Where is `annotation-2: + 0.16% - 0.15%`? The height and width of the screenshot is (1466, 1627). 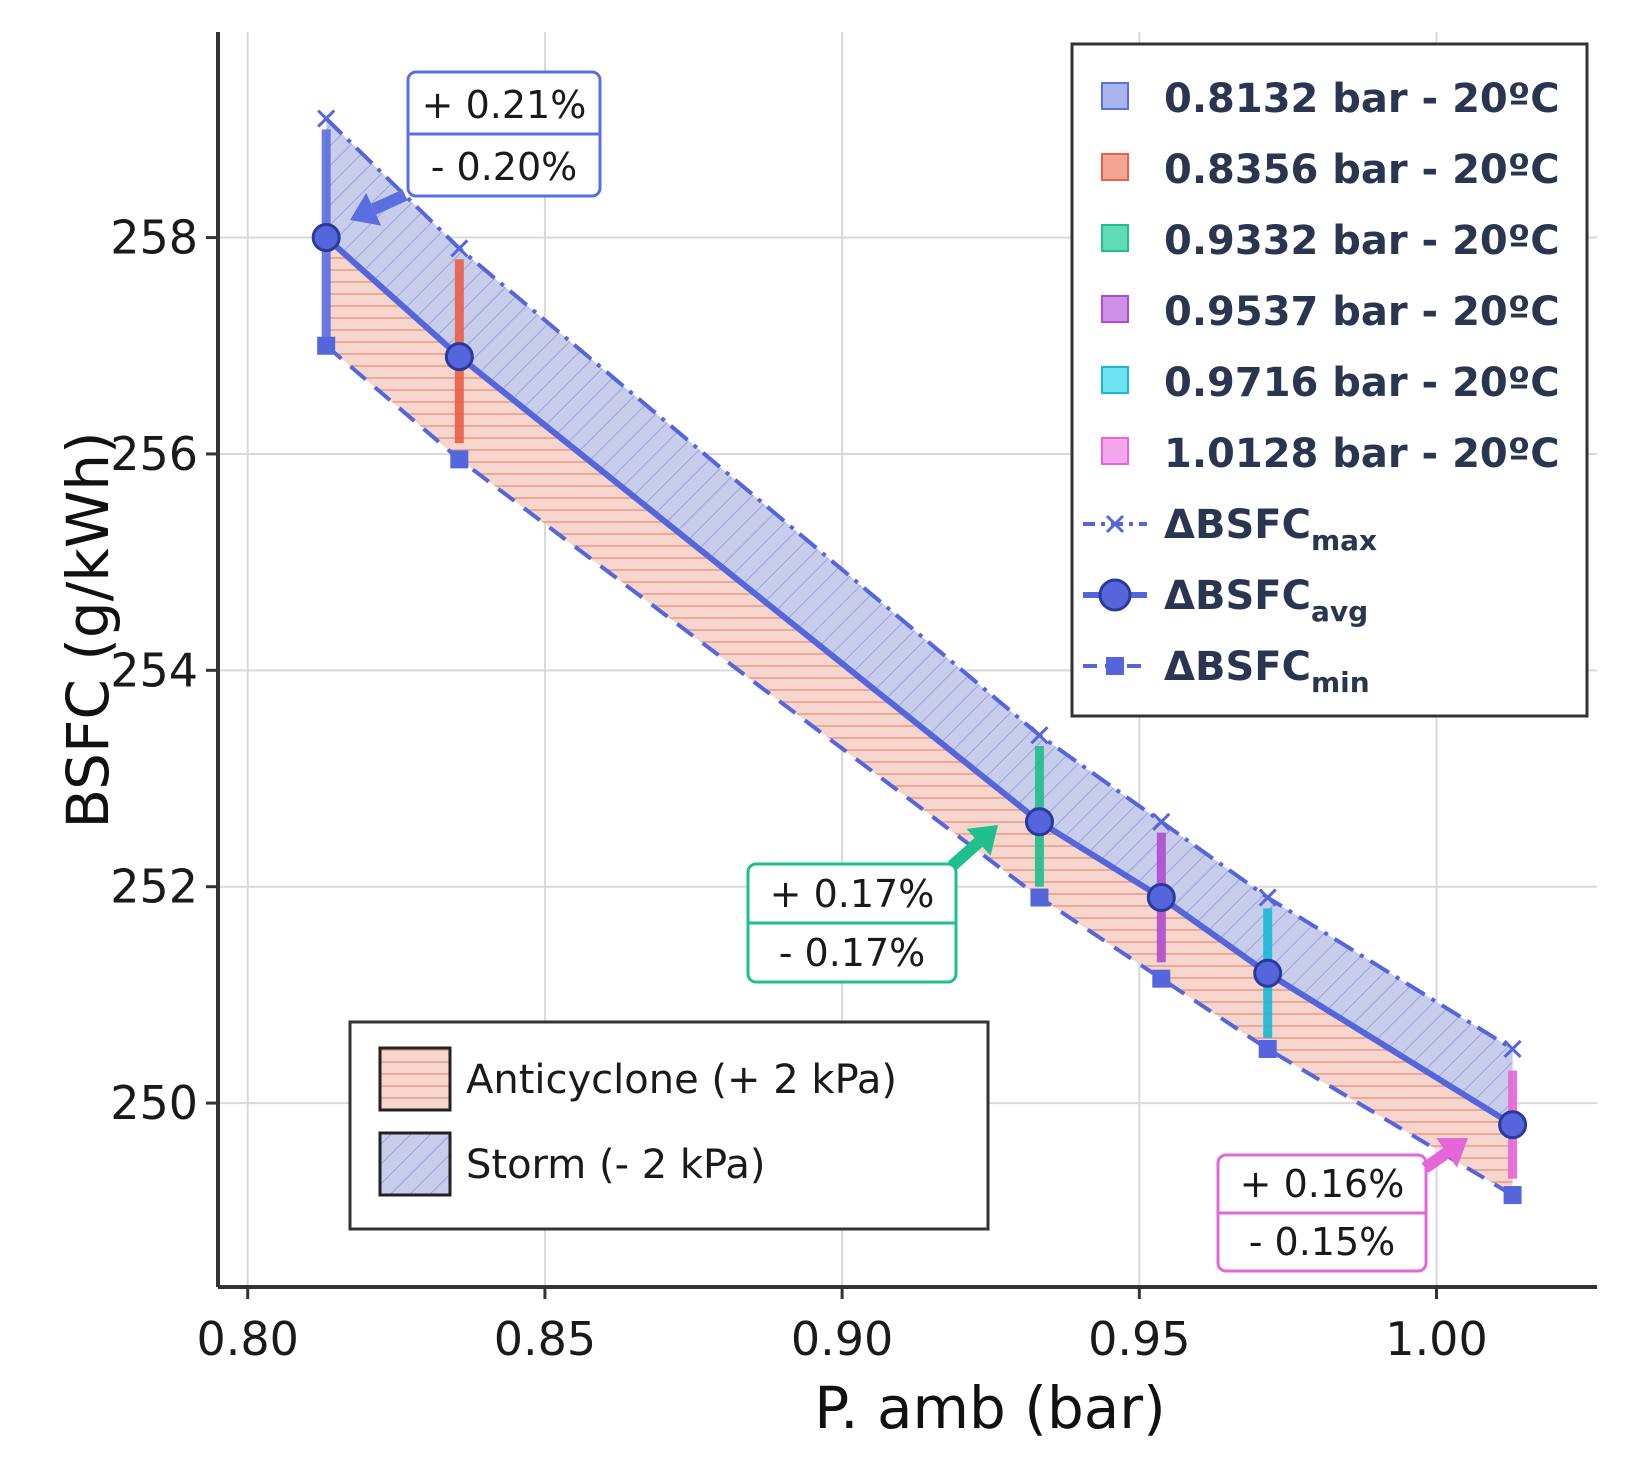 annotation-2: + 0.16% - 0.15% is located at coordinates (1342, 1205).